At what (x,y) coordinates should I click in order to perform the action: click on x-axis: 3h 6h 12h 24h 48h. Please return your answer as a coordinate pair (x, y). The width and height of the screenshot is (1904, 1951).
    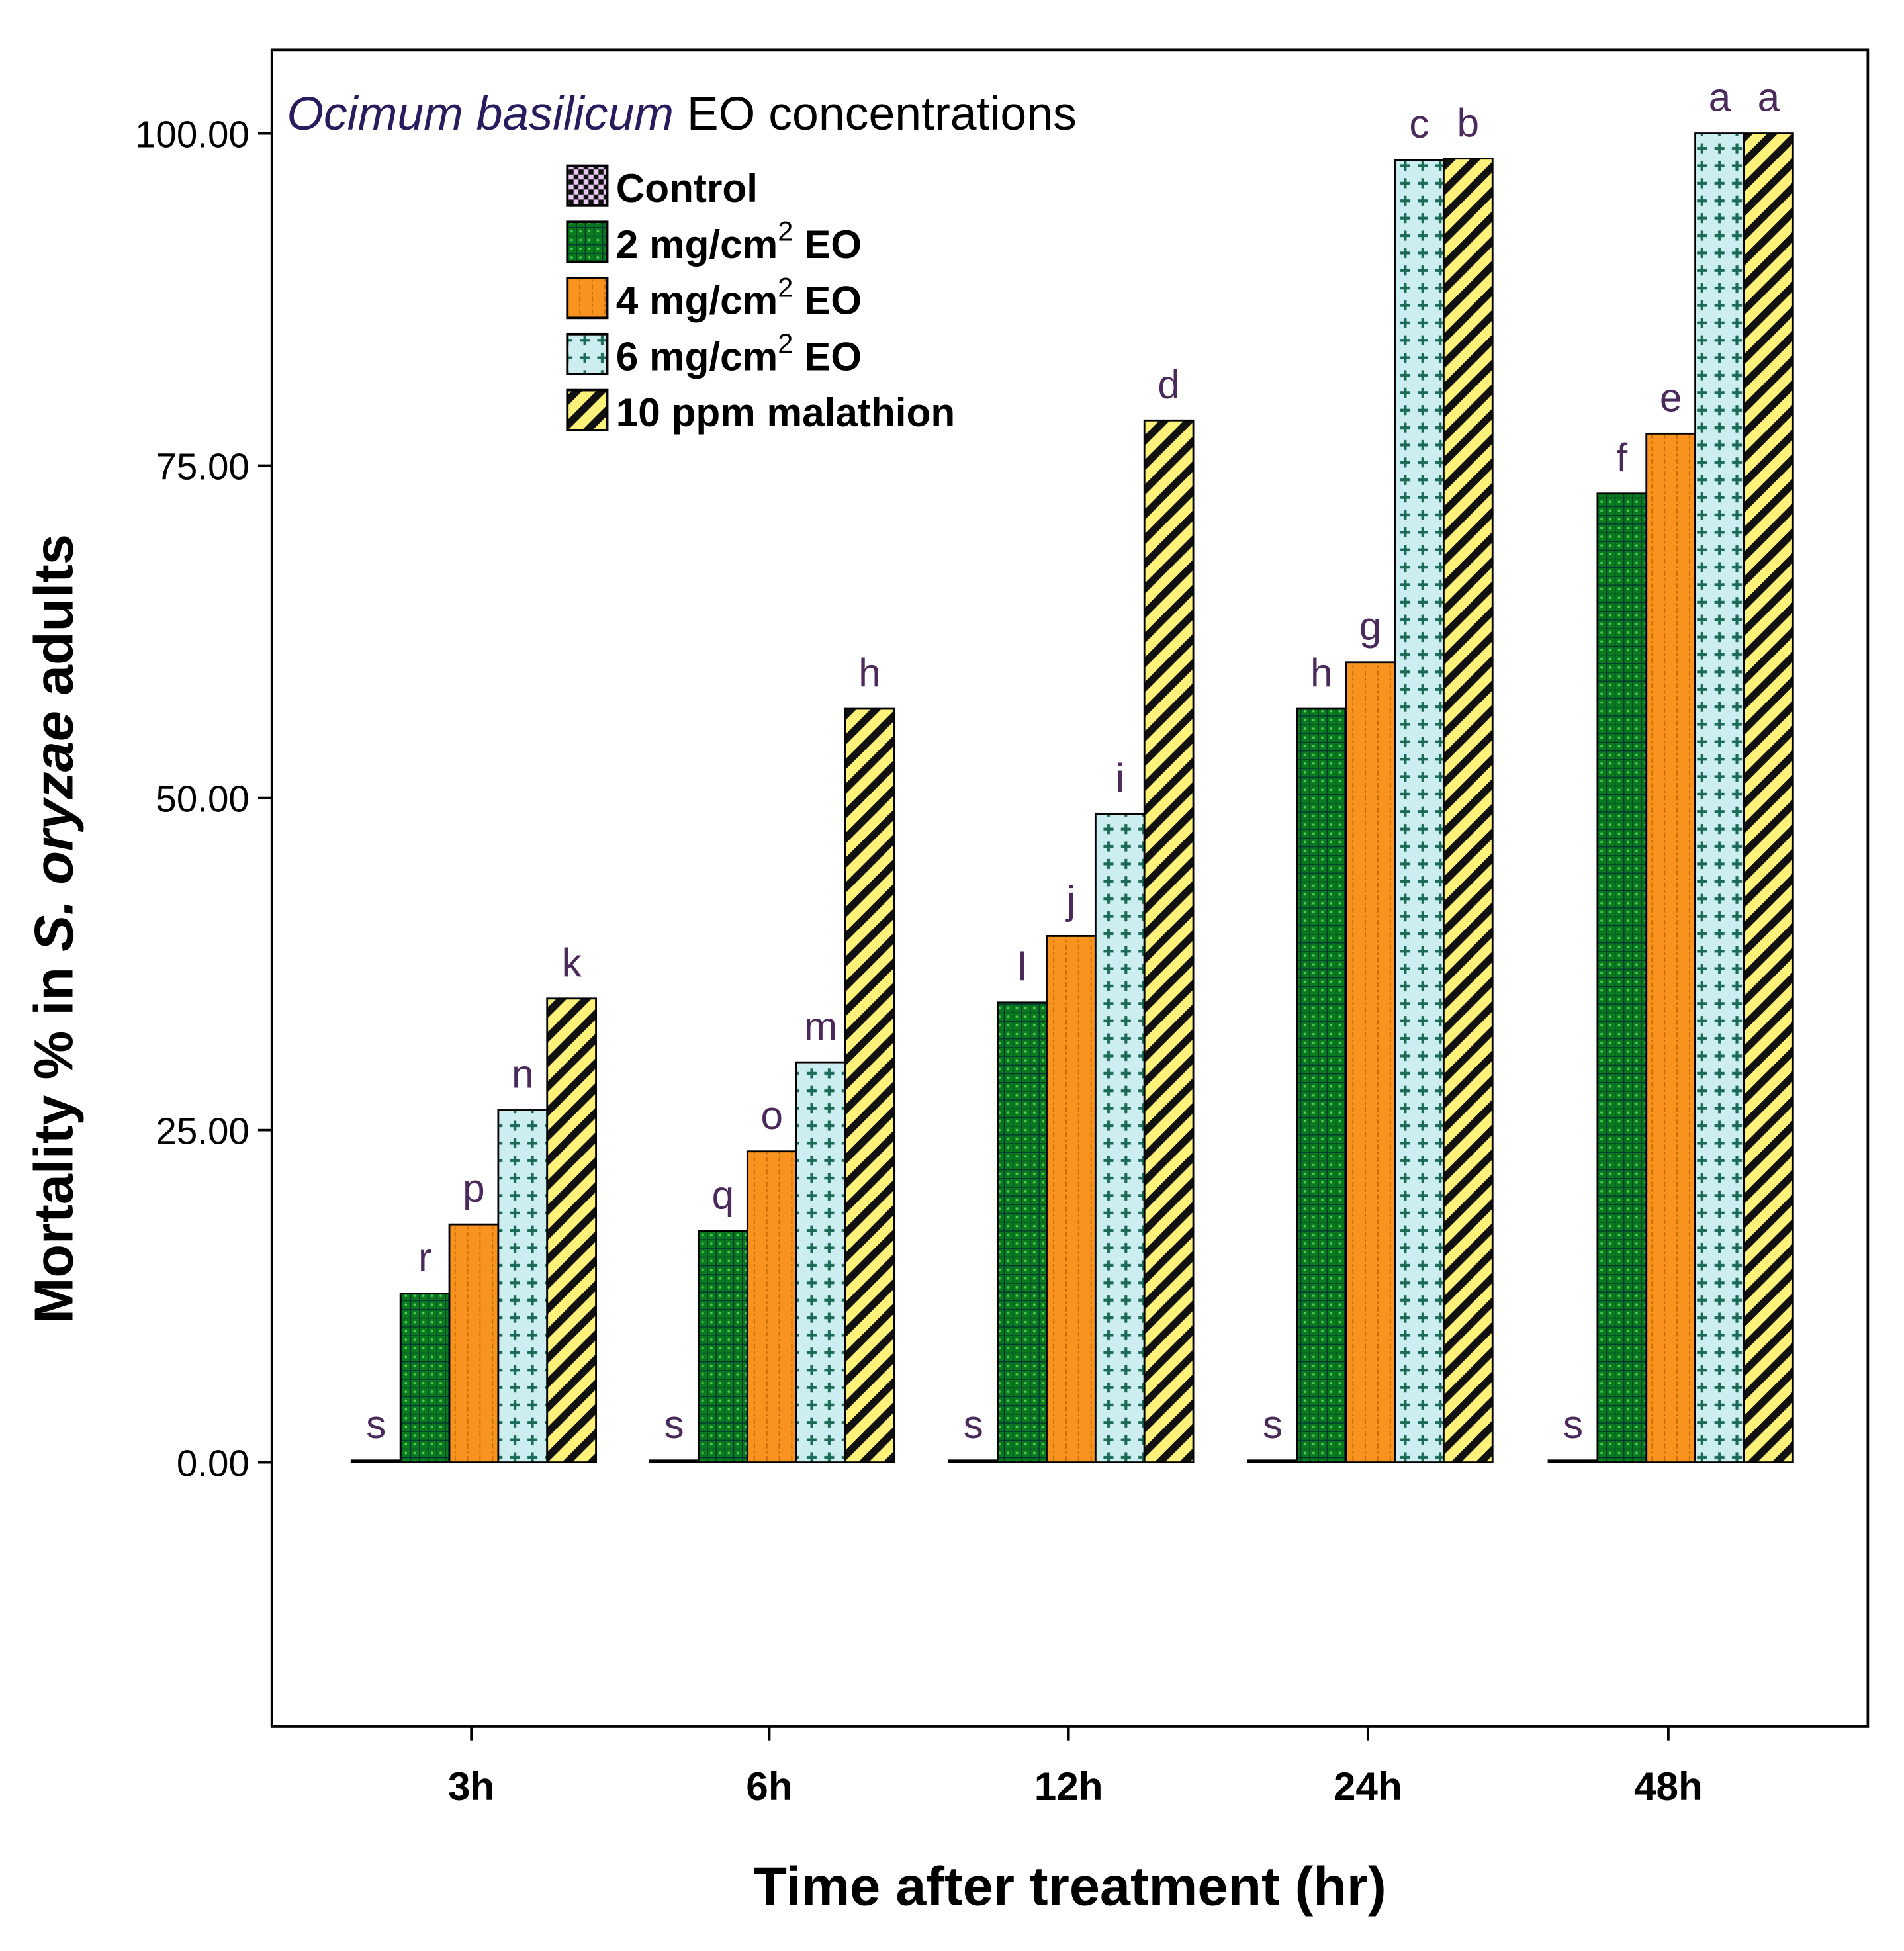
    Looking at the image, I should click on (1075, 1767).